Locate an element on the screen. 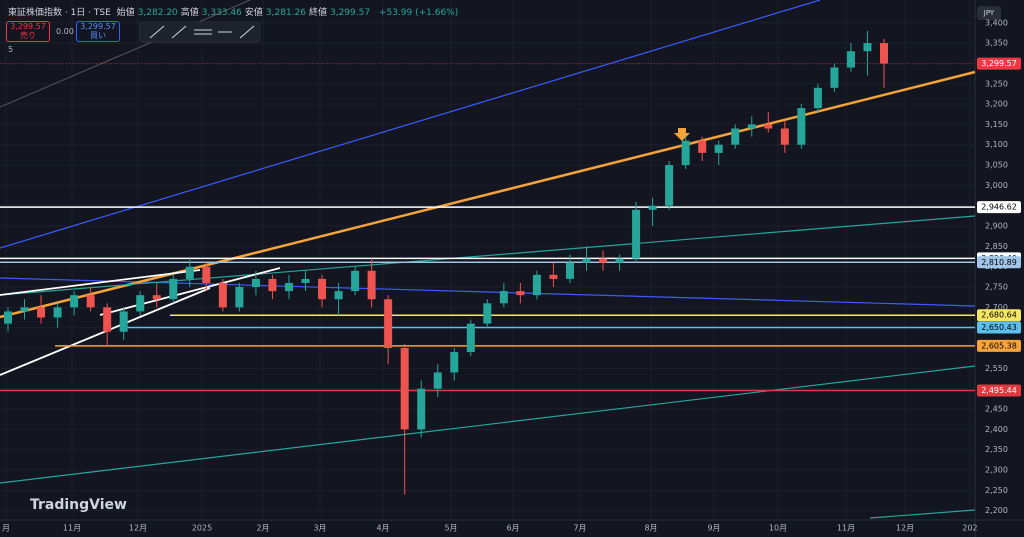  y-tick-label: 2,400 is located at coordinates (996, 429).